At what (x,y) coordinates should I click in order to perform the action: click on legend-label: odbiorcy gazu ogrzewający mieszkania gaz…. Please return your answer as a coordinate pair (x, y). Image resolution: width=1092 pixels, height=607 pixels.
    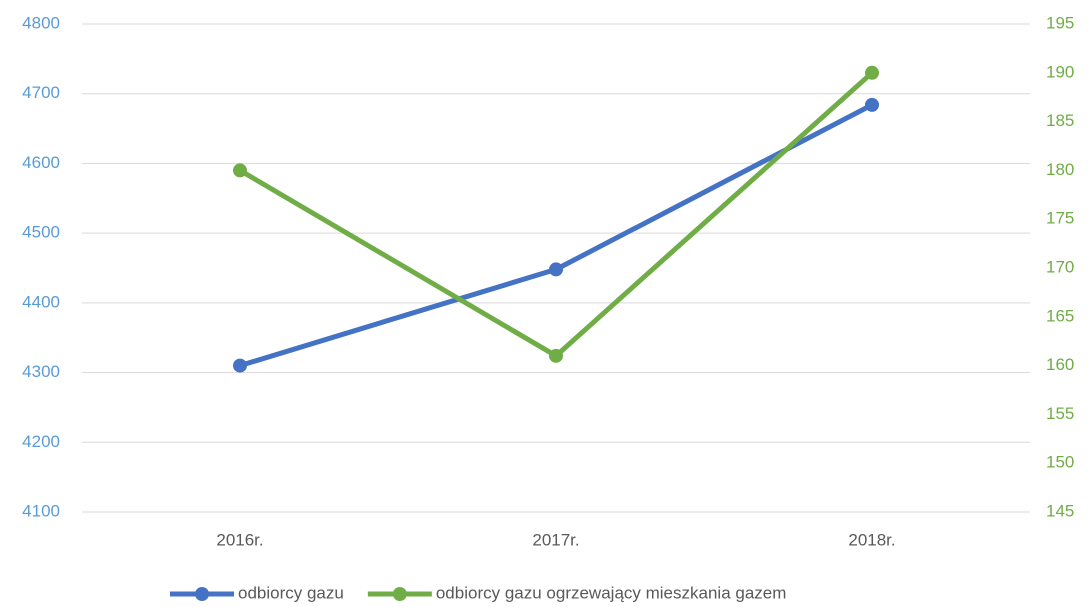
    Looking at the image, I should click on (611, 592).